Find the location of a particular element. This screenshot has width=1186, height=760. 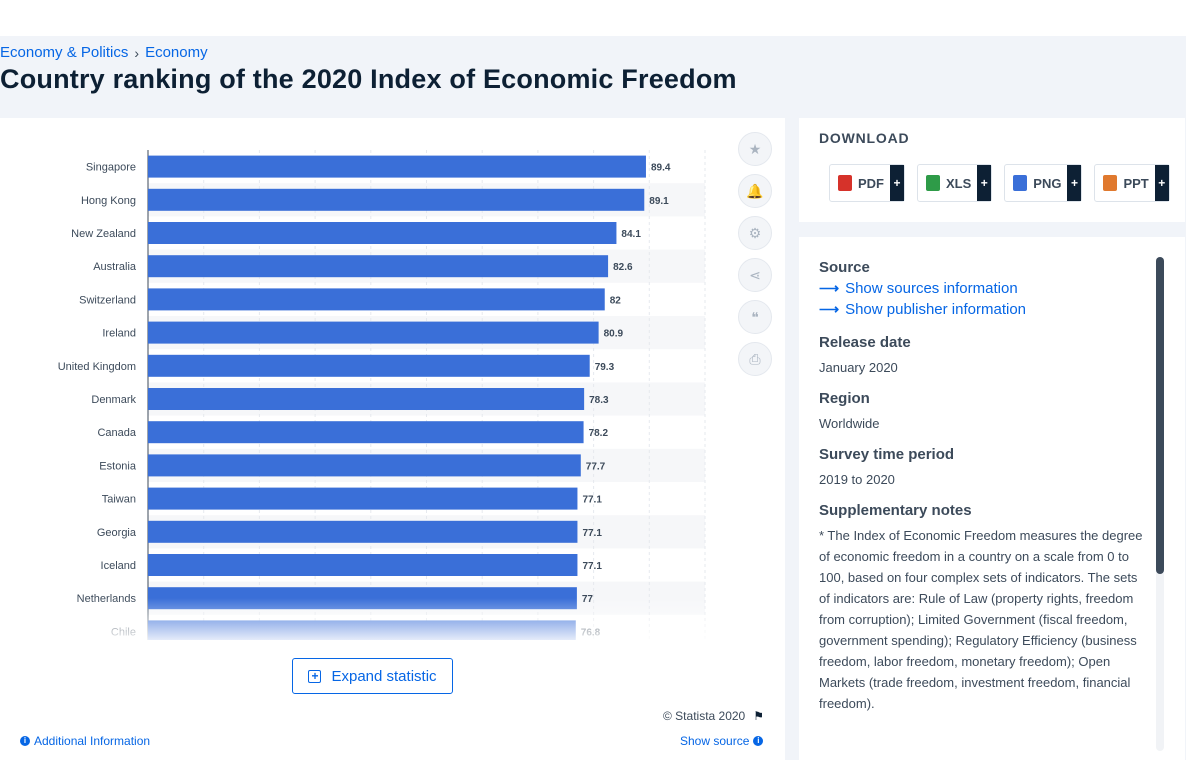

region-value: Worldwide is located at coordinates (849, 423).